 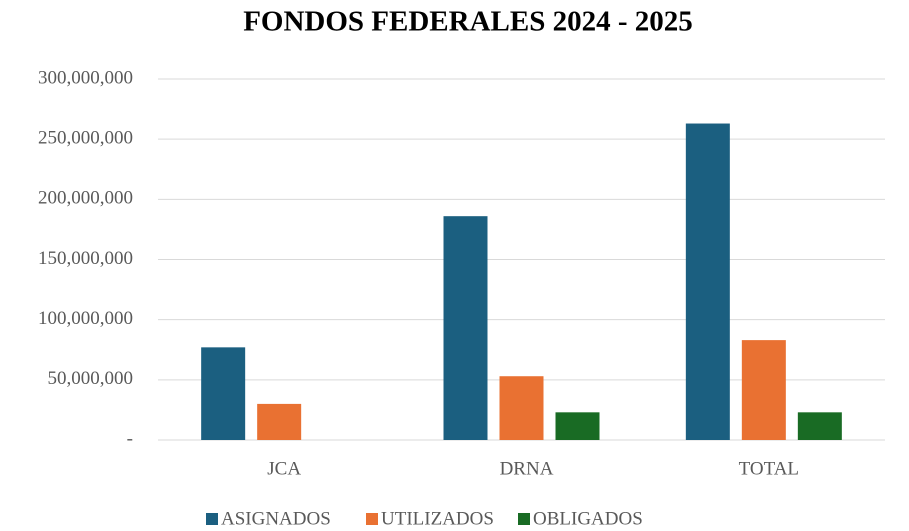 I want to click on x-tick-label: JCA, so click(x=284, y=468).